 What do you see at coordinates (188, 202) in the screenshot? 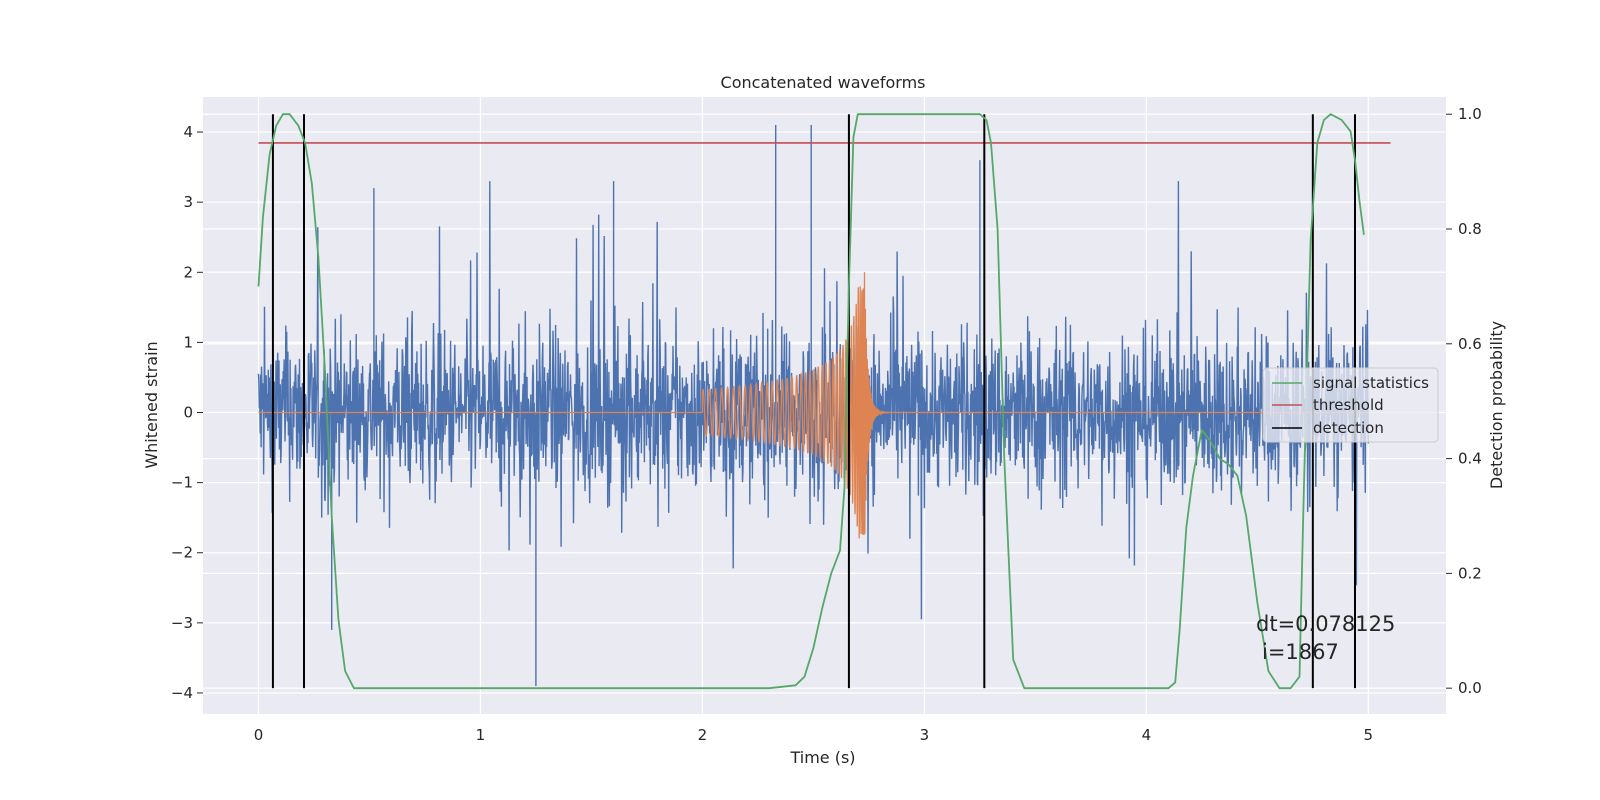
I see `y-tick-label-left: 3` at bounding box center [188, 202].